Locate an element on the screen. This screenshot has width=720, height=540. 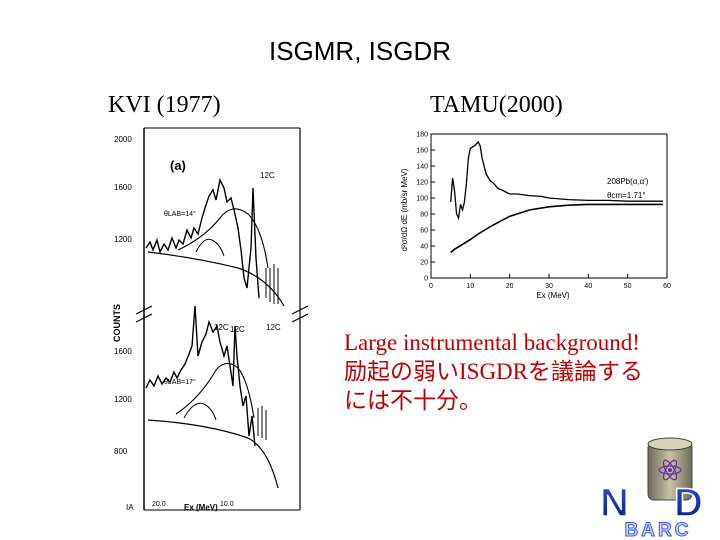
tamu-xtick-label: 20 is located at coordinates (510, 286).